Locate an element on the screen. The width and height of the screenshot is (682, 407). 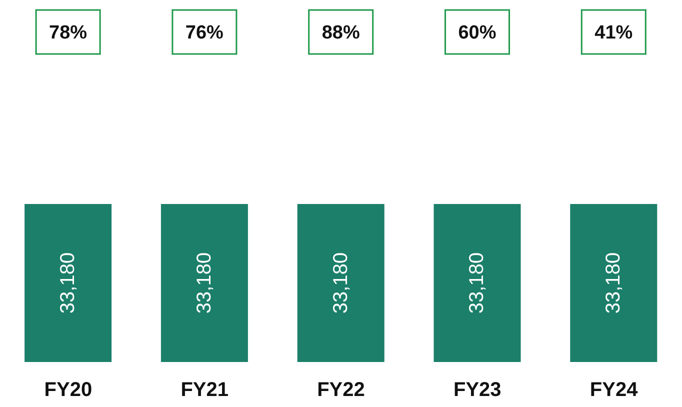
annotation: 88% is located at coordinates (341, 33).